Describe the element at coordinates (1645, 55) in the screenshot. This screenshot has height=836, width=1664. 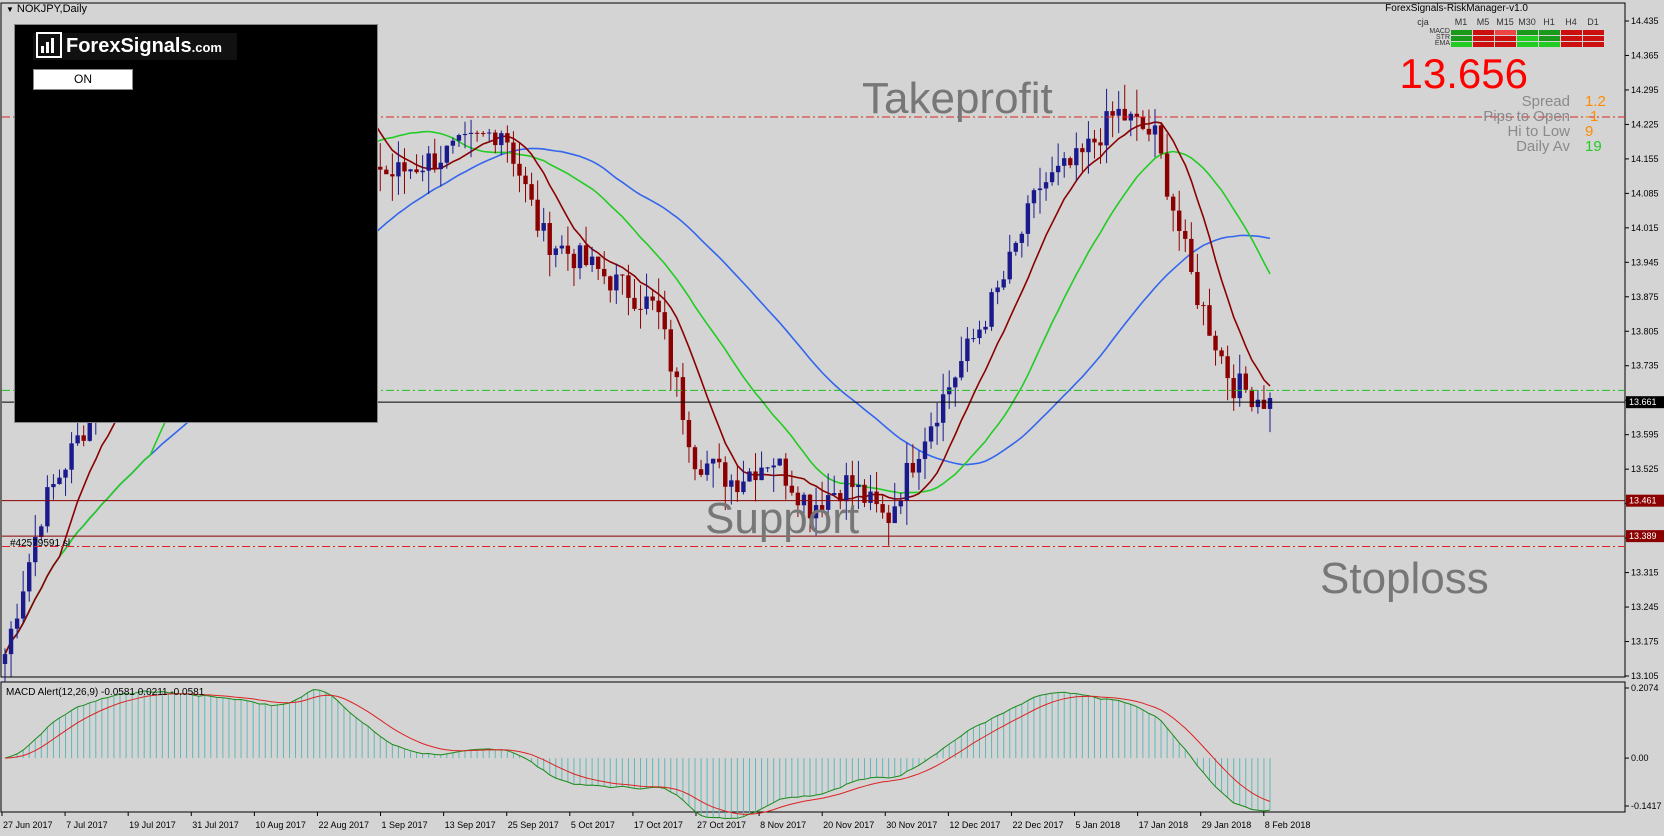
I see `y-tick-label: 14.365` at that location.